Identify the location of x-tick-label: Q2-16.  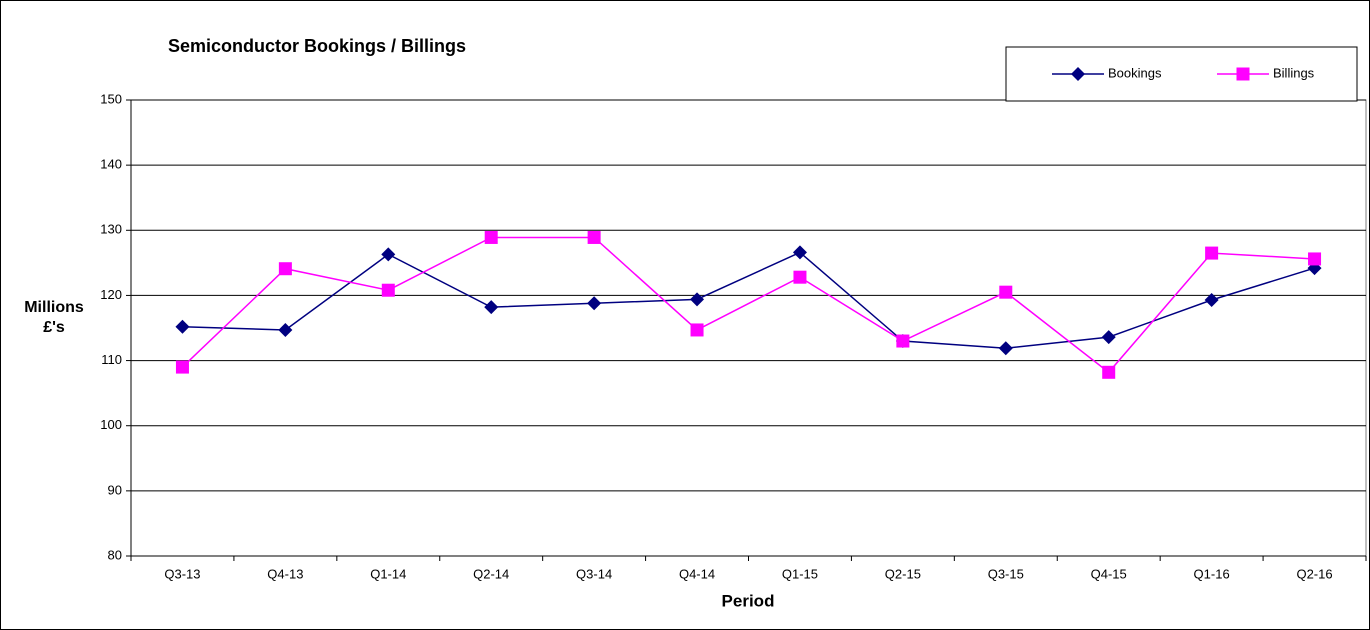
(1314, 573).